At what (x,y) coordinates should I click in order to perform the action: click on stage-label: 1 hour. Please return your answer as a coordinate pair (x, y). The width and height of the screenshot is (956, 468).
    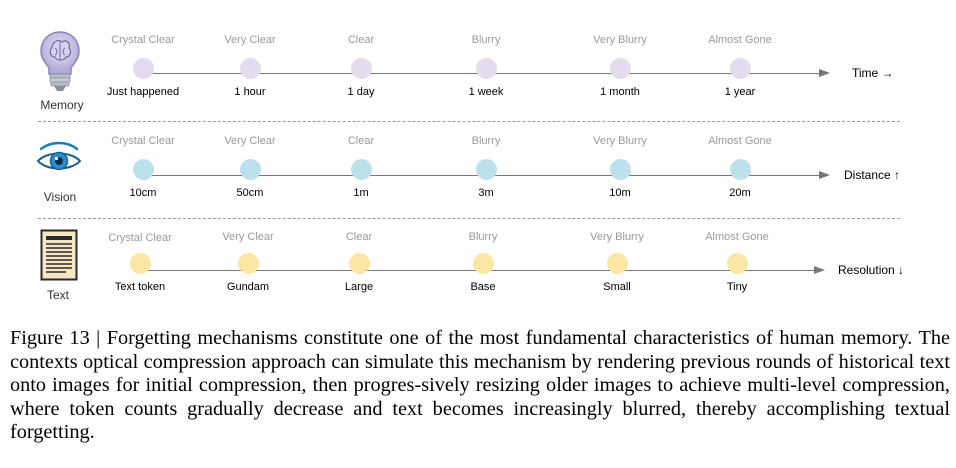
    Looking at the image, I should click on (250, 92).